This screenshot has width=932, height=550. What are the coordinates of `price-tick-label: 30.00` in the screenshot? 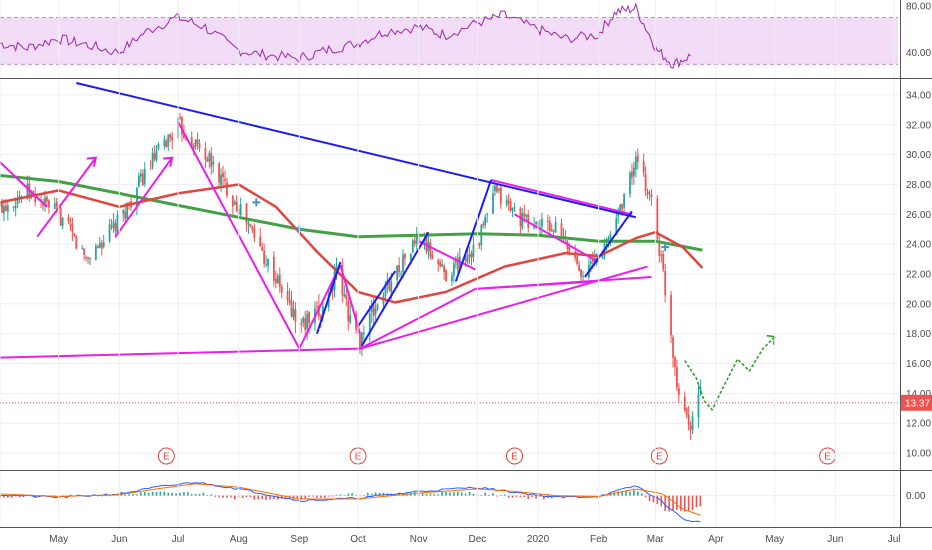 It's located at (918, 155).